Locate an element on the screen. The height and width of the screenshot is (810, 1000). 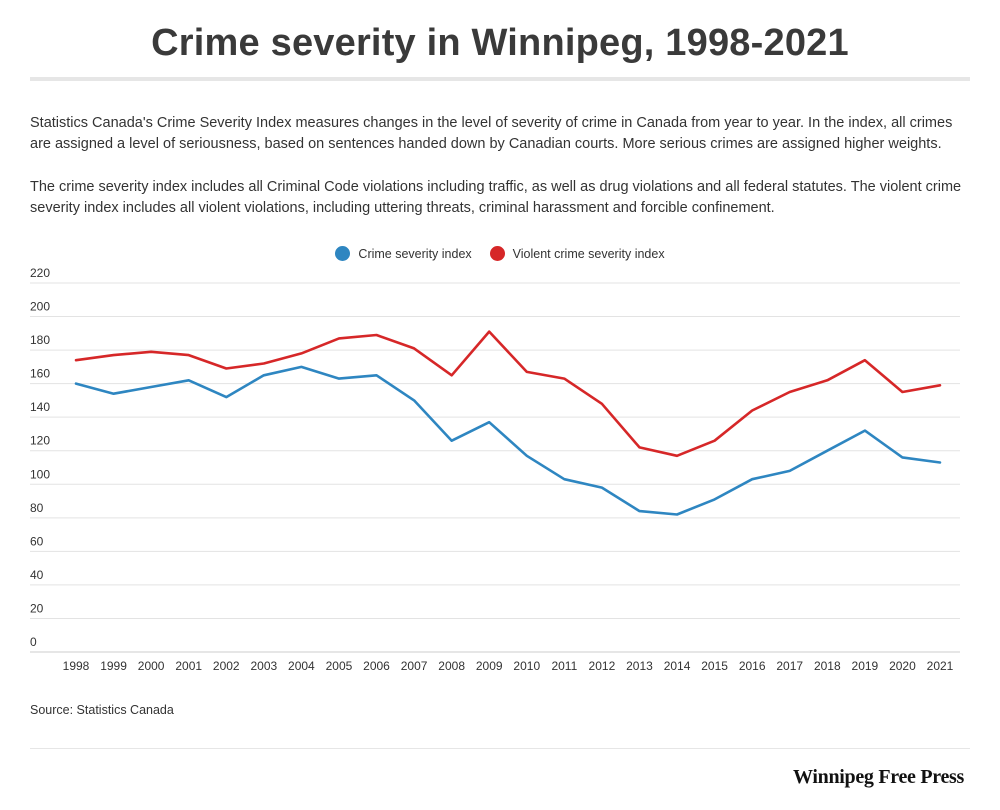
page-title: Crime severity in Winnipeg, 1998-2021 is located at coordinates (500, 43).